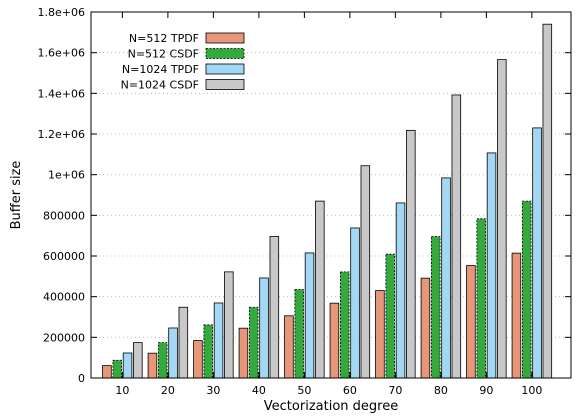 Image resolution: width=581 pixels, height=417 pixels. What do you see at coordinates (164, 38) in the screenshot?
I see `legend-label: N=512 TPDF` at bounding box center [164, 38].